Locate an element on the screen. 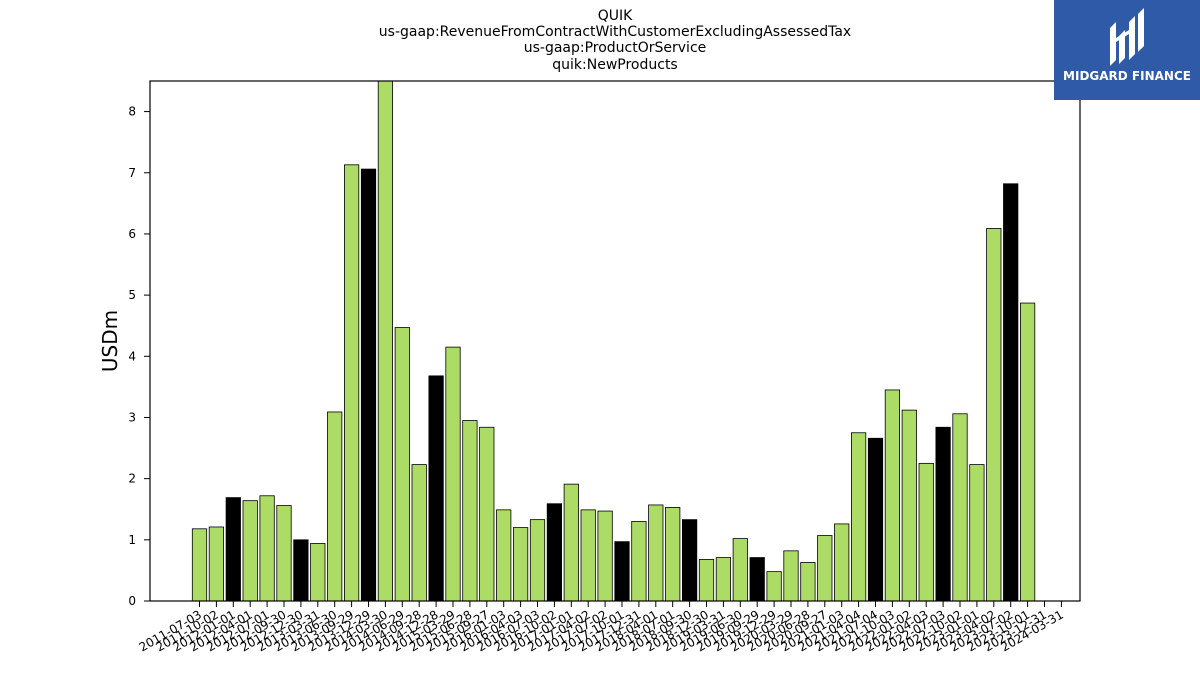  y-tick-label: 8 is located at coordinates (132, 112).